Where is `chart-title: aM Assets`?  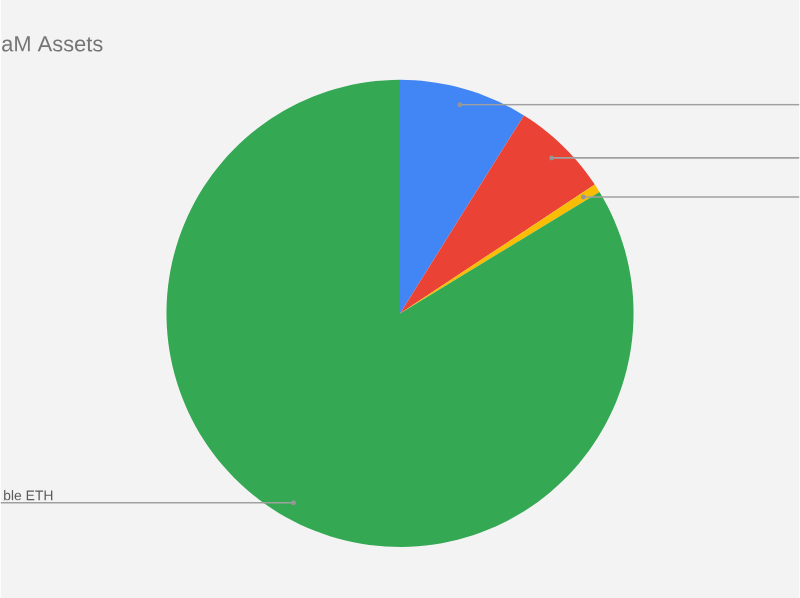
chart-title: aM Assets is located at coordinates (52, 43).